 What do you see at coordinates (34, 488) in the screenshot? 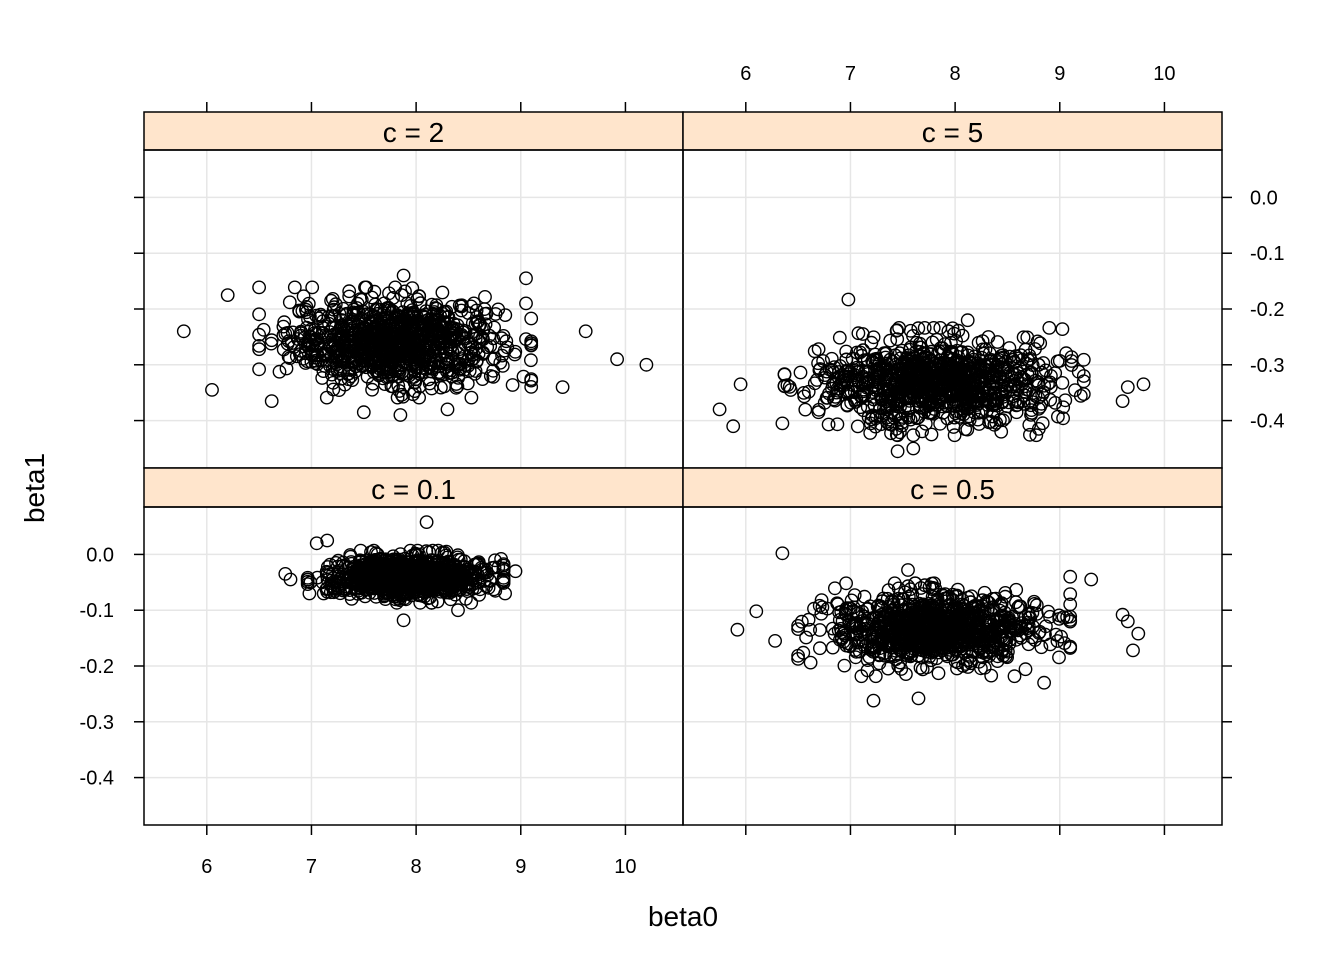
I see `y-axis-title: beta1` at bounding box center [34, 488].